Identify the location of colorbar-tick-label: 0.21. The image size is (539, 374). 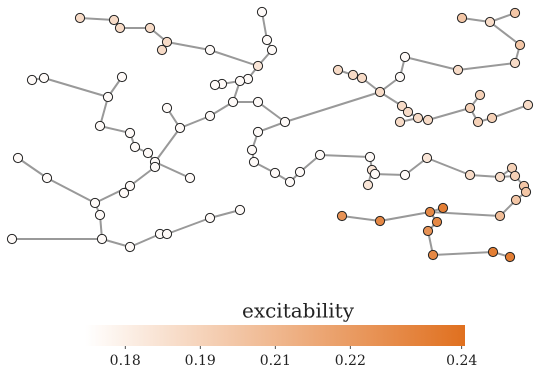
(275, 361).